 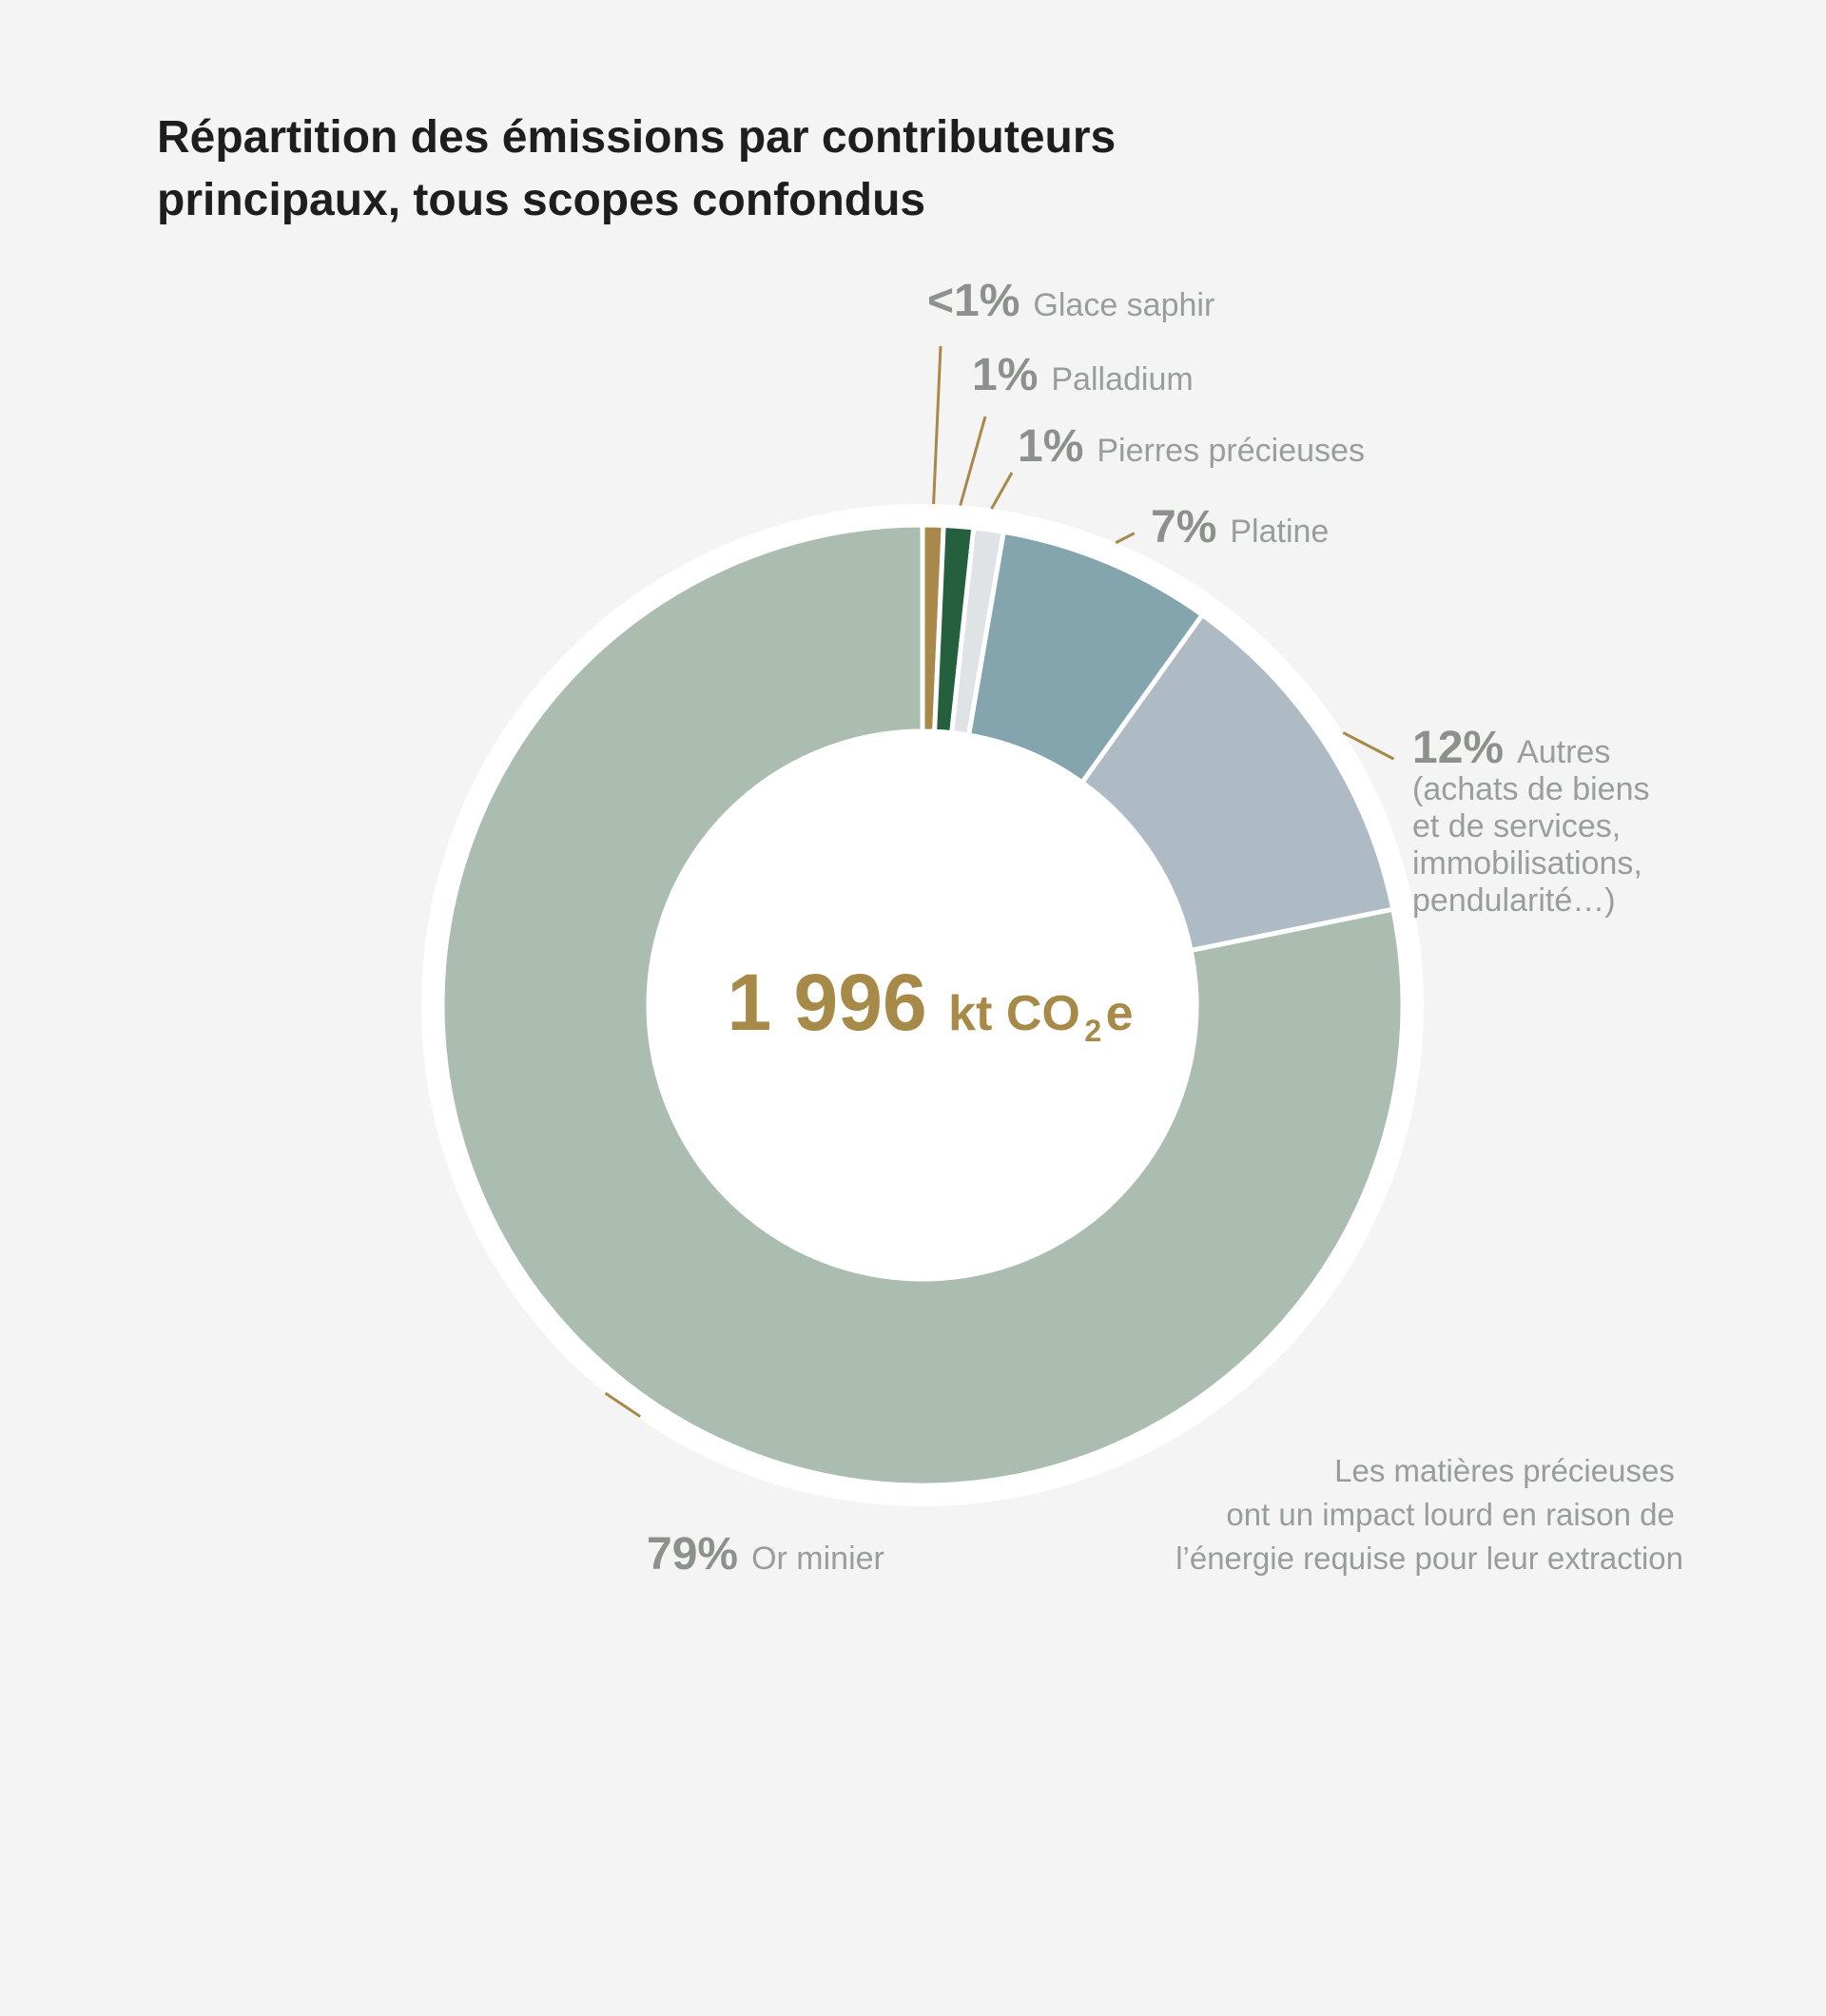 What do you see at coordinates (817, 1559) in the screenshot?
I see `slice-name-or-minier: Or minier` at bounding box center [817, 1559].